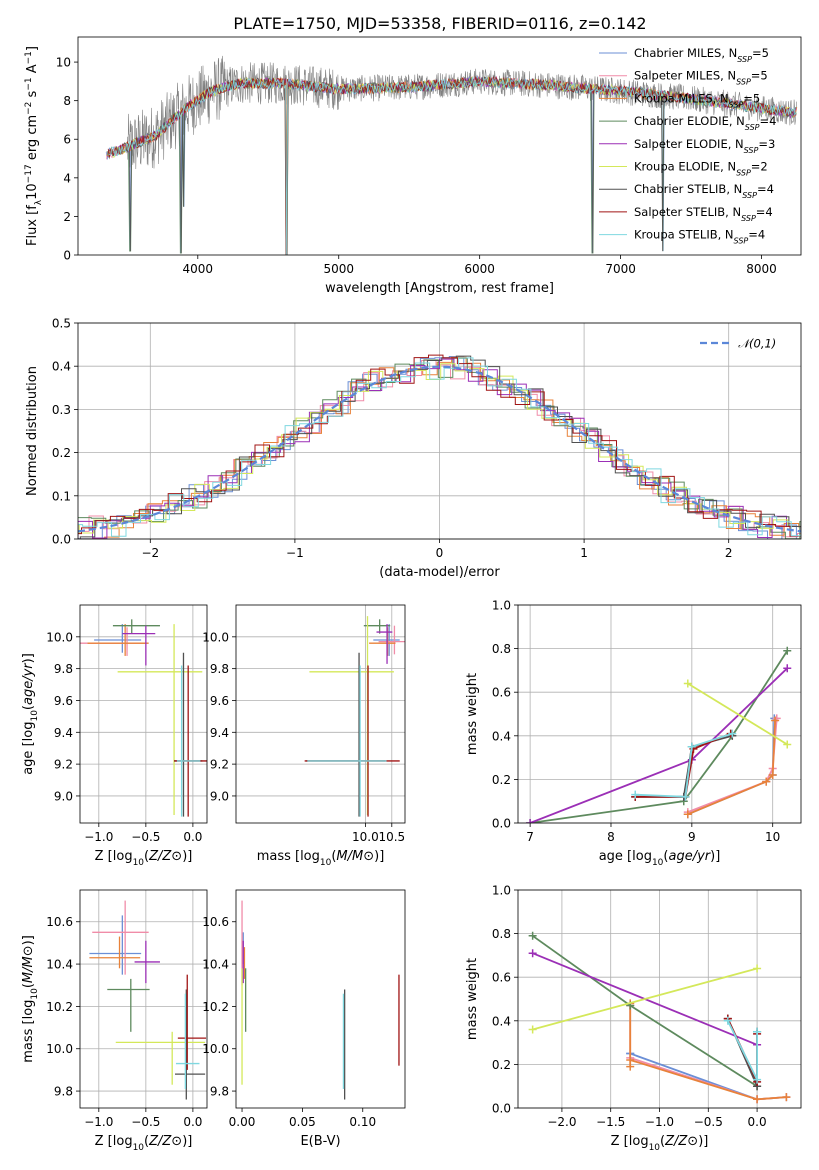  Describe the element at coordinates (29, 108) in the screenshot. I see `label-part: −2` at that location.